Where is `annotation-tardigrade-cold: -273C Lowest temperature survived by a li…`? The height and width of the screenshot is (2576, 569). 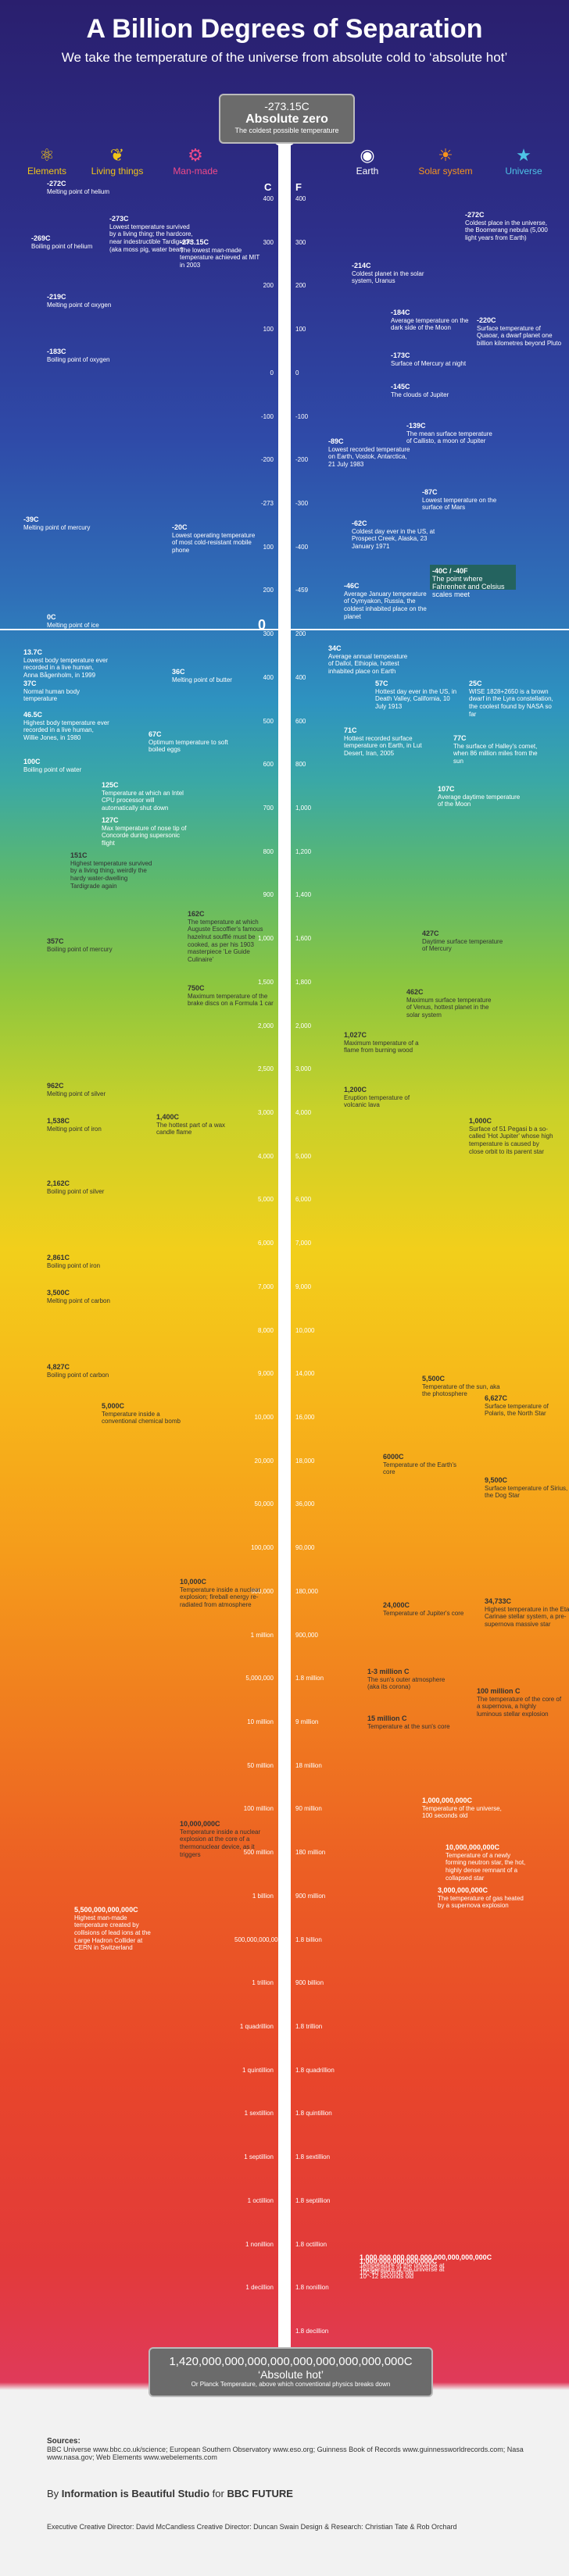 annotation-tardigrade-cold: -273C Lowest temperature survived by a li… is located at coordinates (152, 234).